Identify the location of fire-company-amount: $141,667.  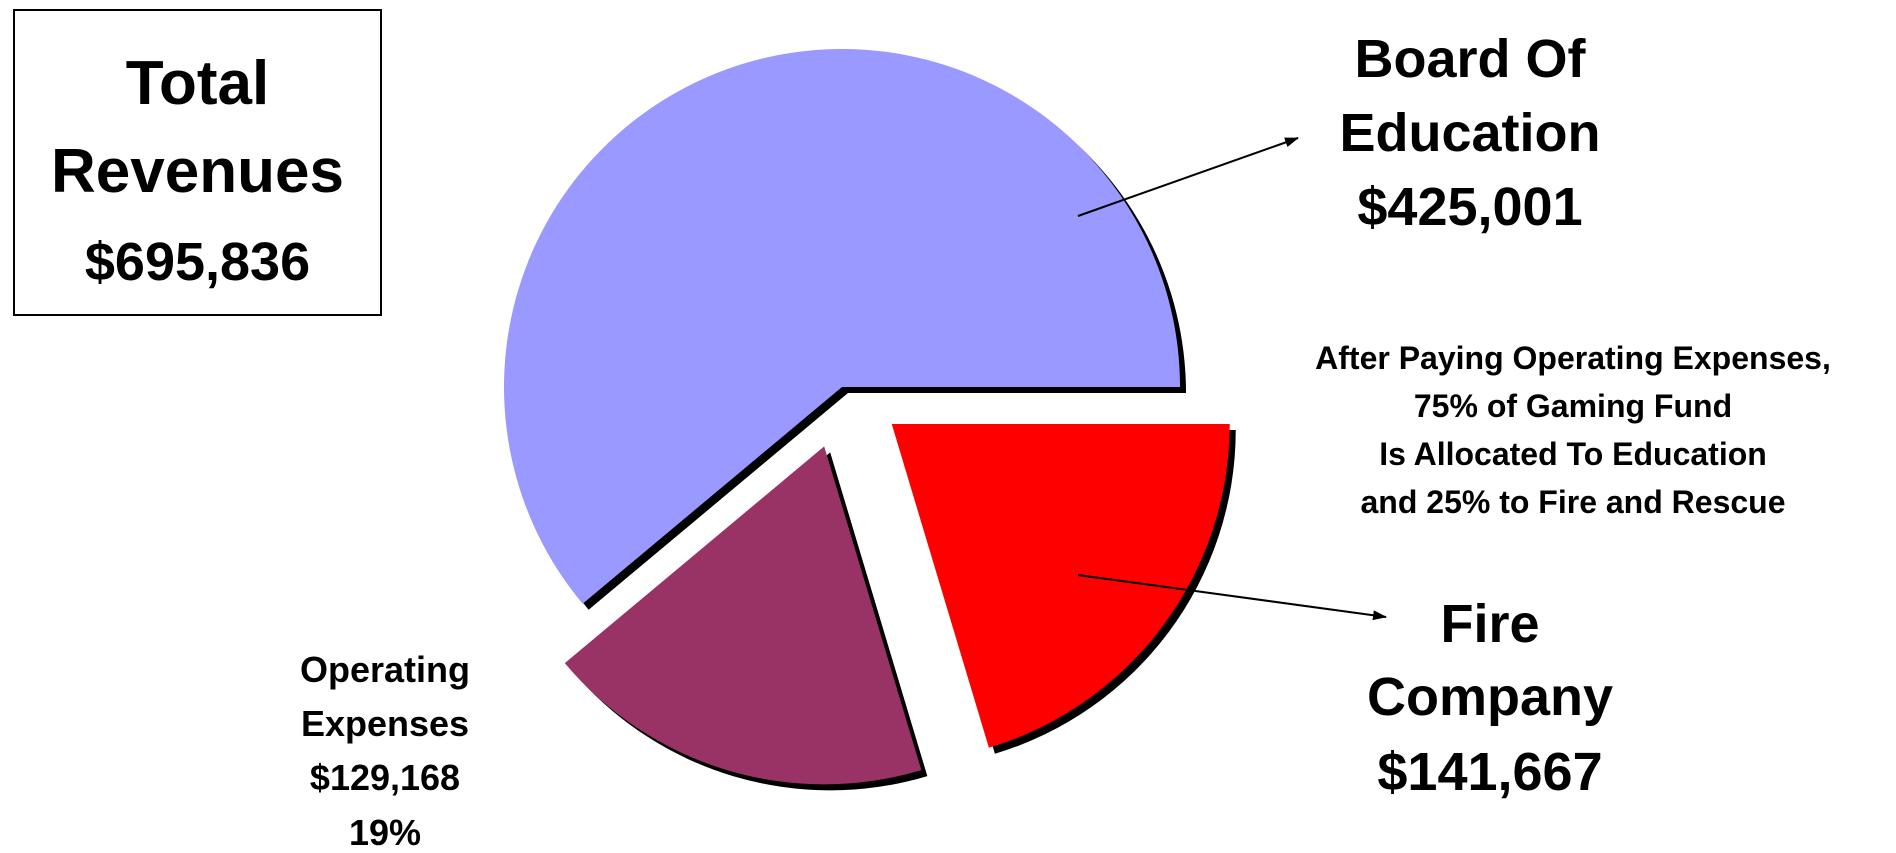
(1490, 772).